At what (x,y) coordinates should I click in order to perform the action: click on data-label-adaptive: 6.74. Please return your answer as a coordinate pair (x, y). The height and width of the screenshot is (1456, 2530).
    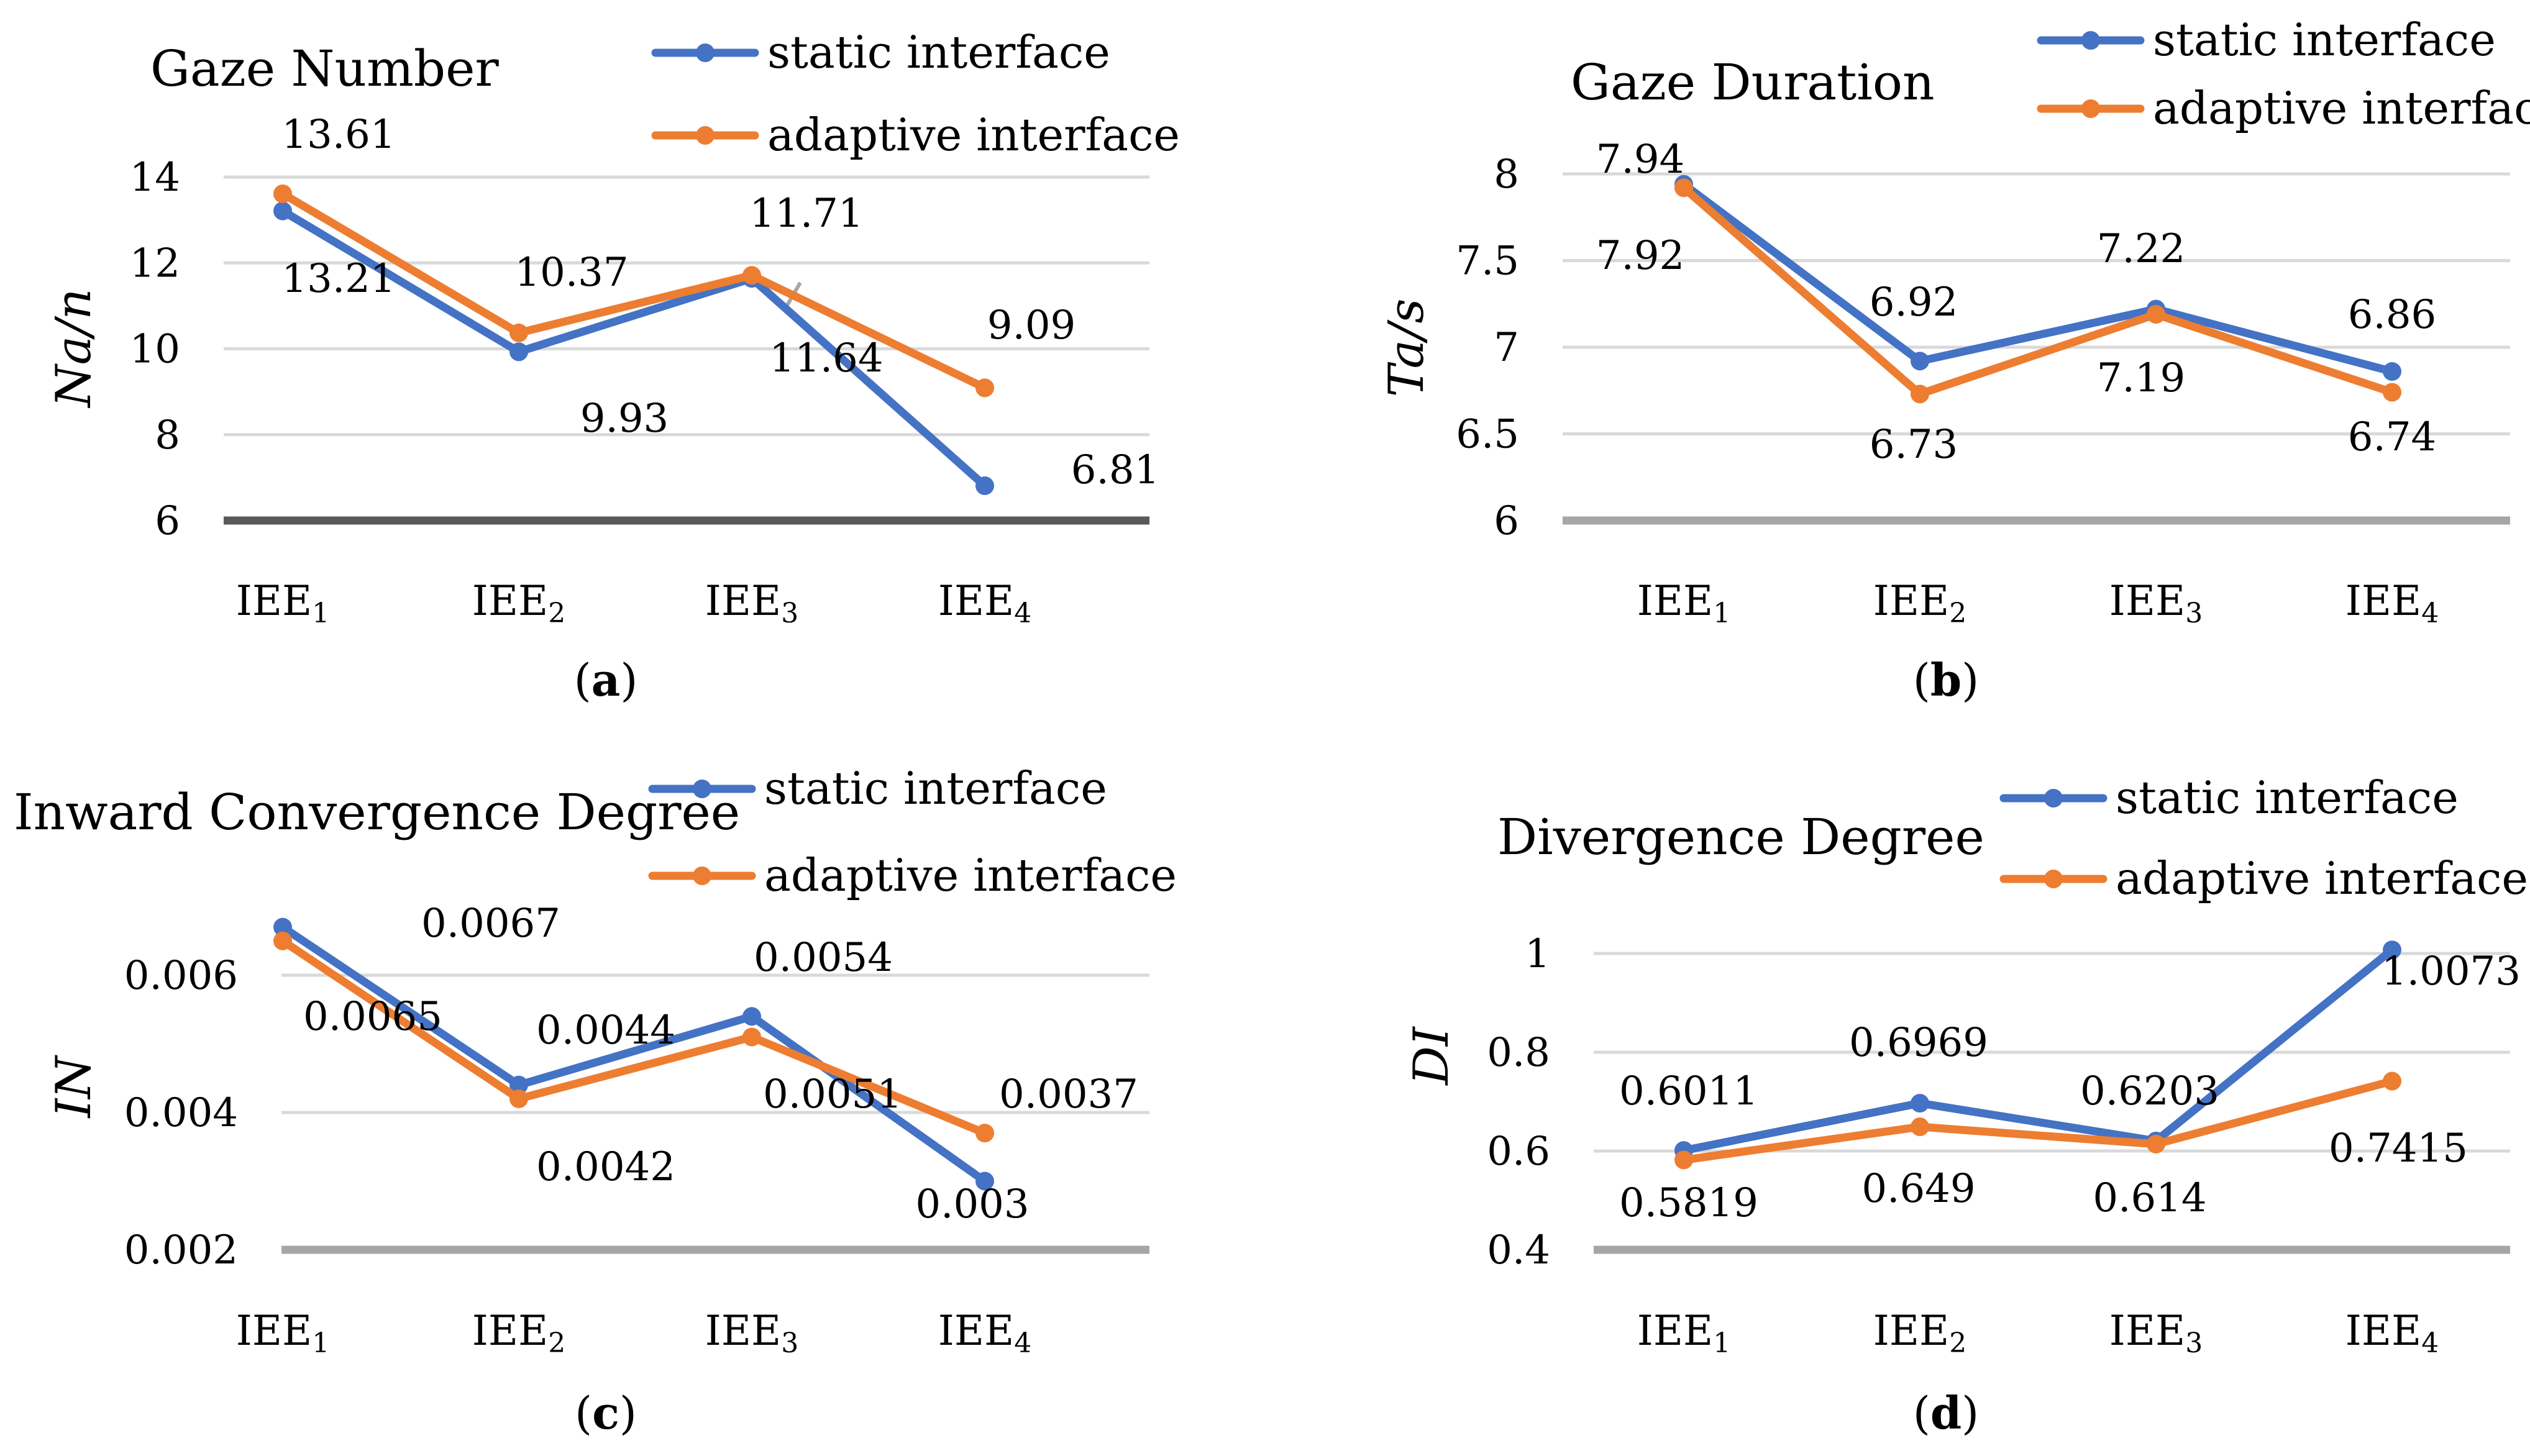
    Looking at the image, I should click on (2392, 437).